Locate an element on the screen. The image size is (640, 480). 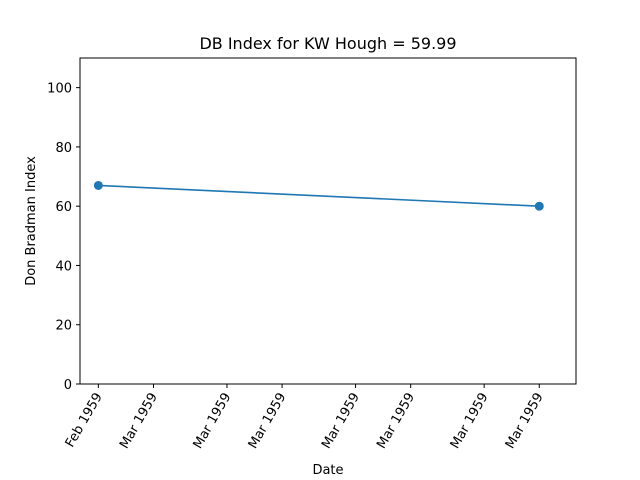
y-tick-label: 20 is located at coordinates (63, 326).